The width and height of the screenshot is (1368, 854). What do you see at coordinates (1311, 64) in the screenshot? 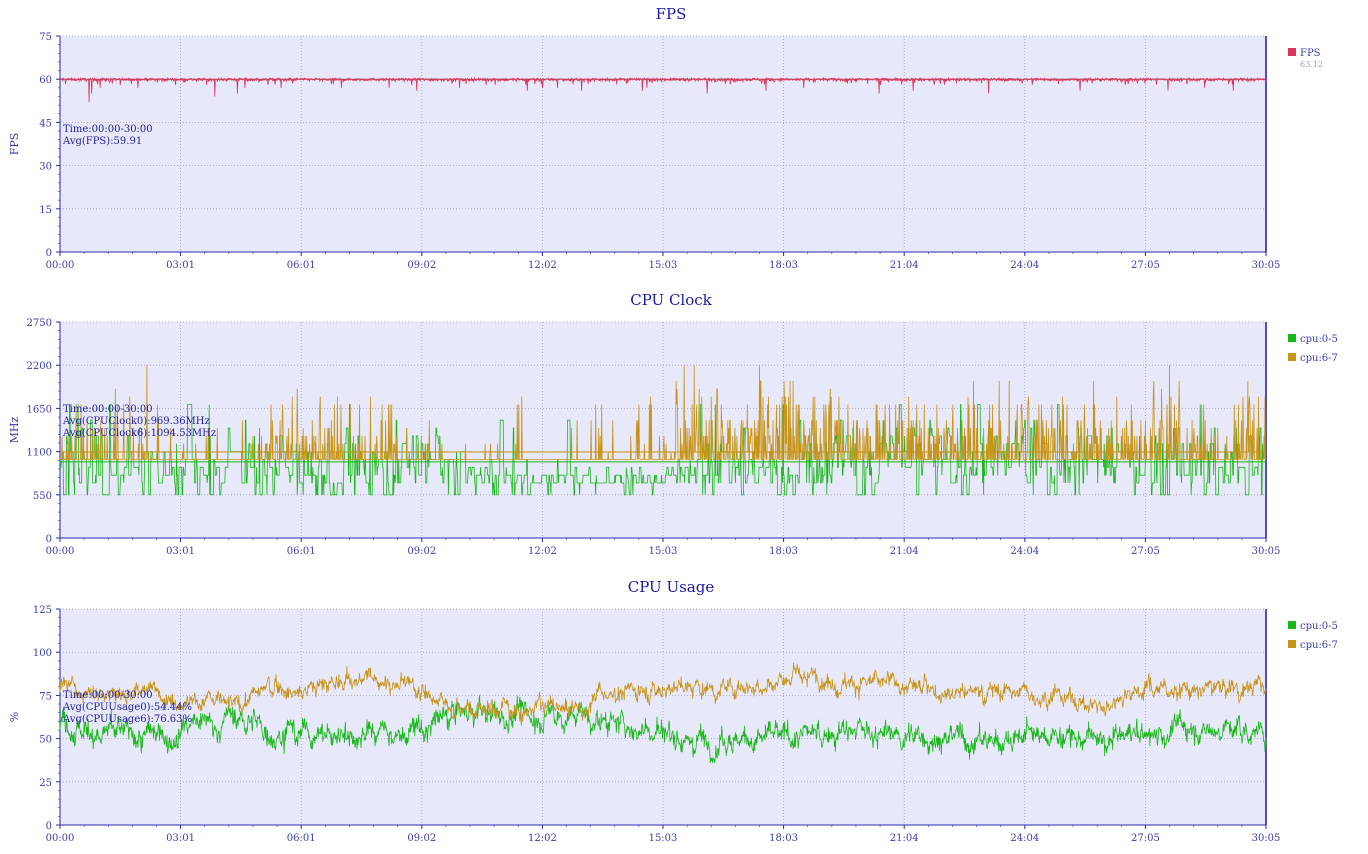
I see `legend-value: 63.12` at bounding box center [1311, 64].